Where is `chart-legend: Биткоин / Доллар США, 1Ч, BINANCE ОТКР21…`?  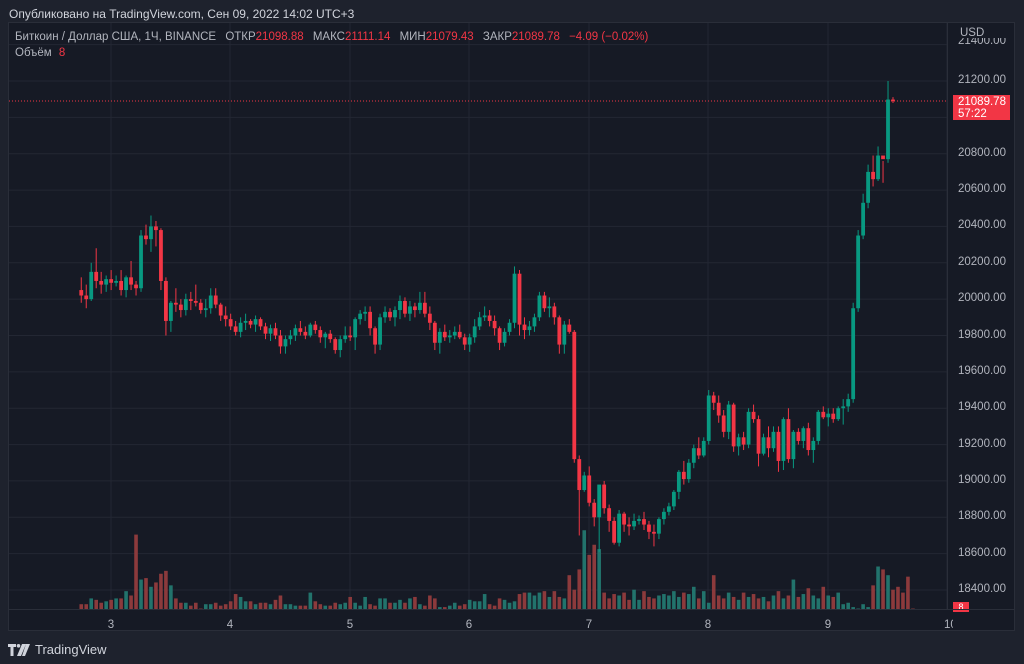 chart-legend: Биткоин / Доллар США, 1Ч, BINANCE ОТКР21… is located at coordinates (331, 45).